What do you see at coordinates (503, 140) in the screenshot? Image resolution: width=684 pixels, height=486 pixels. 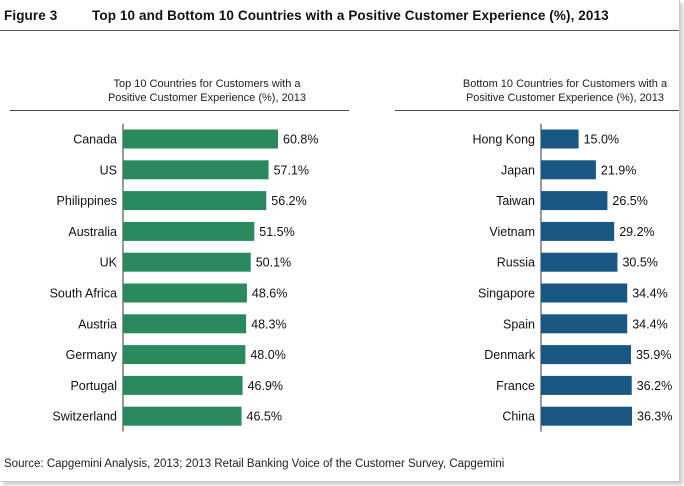 I see `right-category-label-0: Hong Kong` at bounding box center [503, 140].